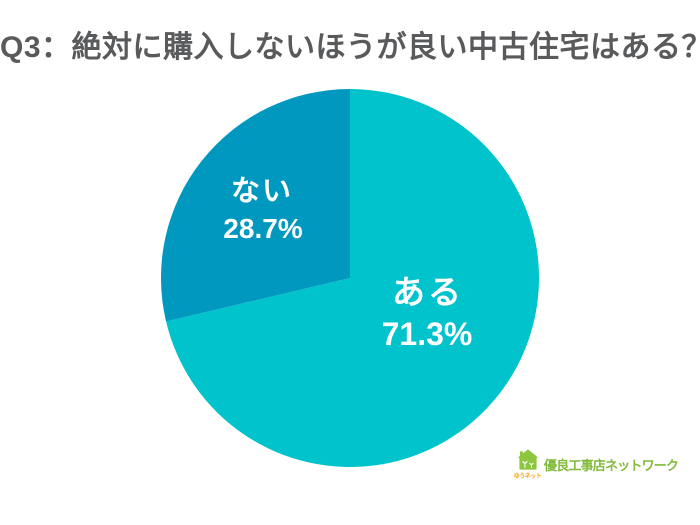 The image size is (700, 525). Describe the element at coordinates (611, 465) in the screenshot. I see `logo-text: 優良工事店ネットワーク` at that location.